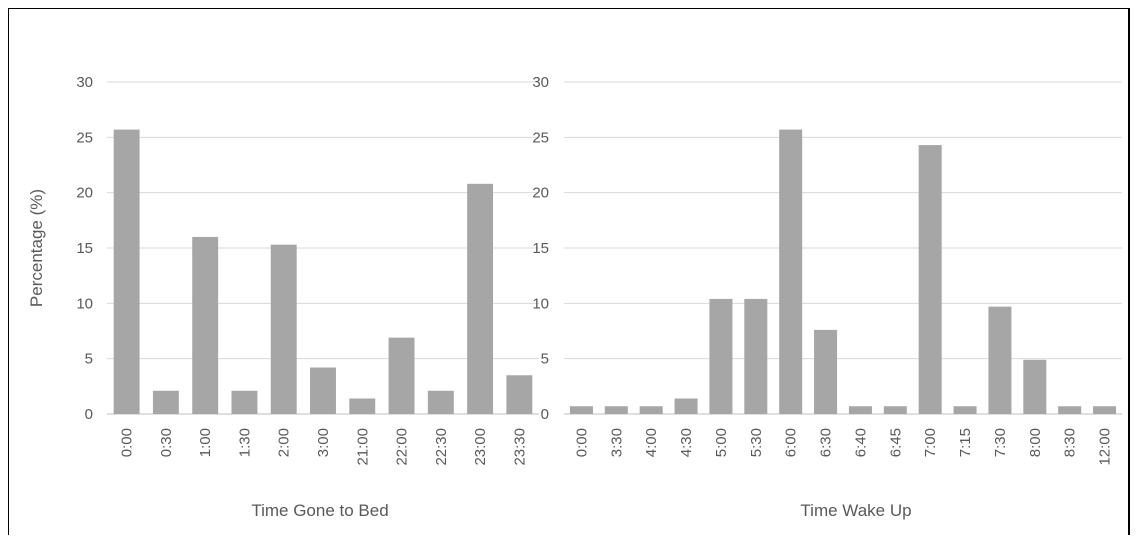  What do you see at coordinates (1105, 447) in the screenshot?
I see `x-tick-label-1-15: 12:00` at bounding box center [1105, 447].